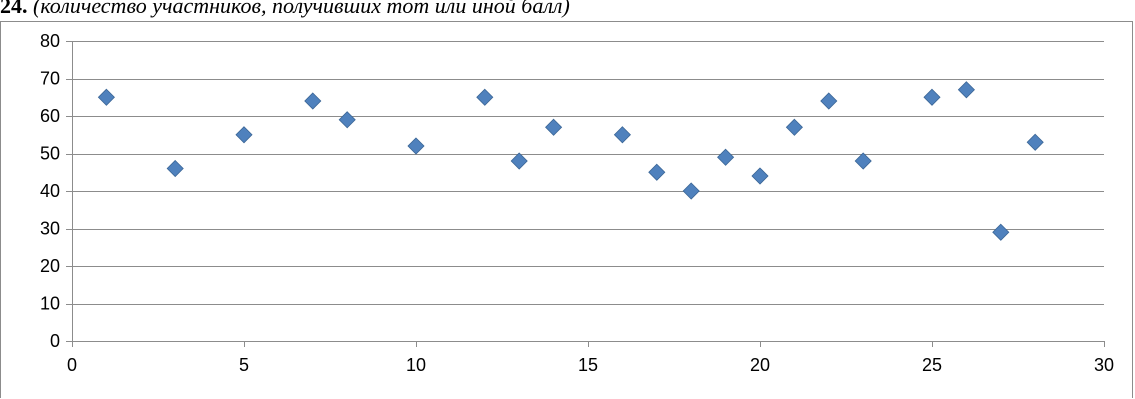 The image size is (1135, 399). I want to click on x-tick-label-5: 5, so click(244, 365).